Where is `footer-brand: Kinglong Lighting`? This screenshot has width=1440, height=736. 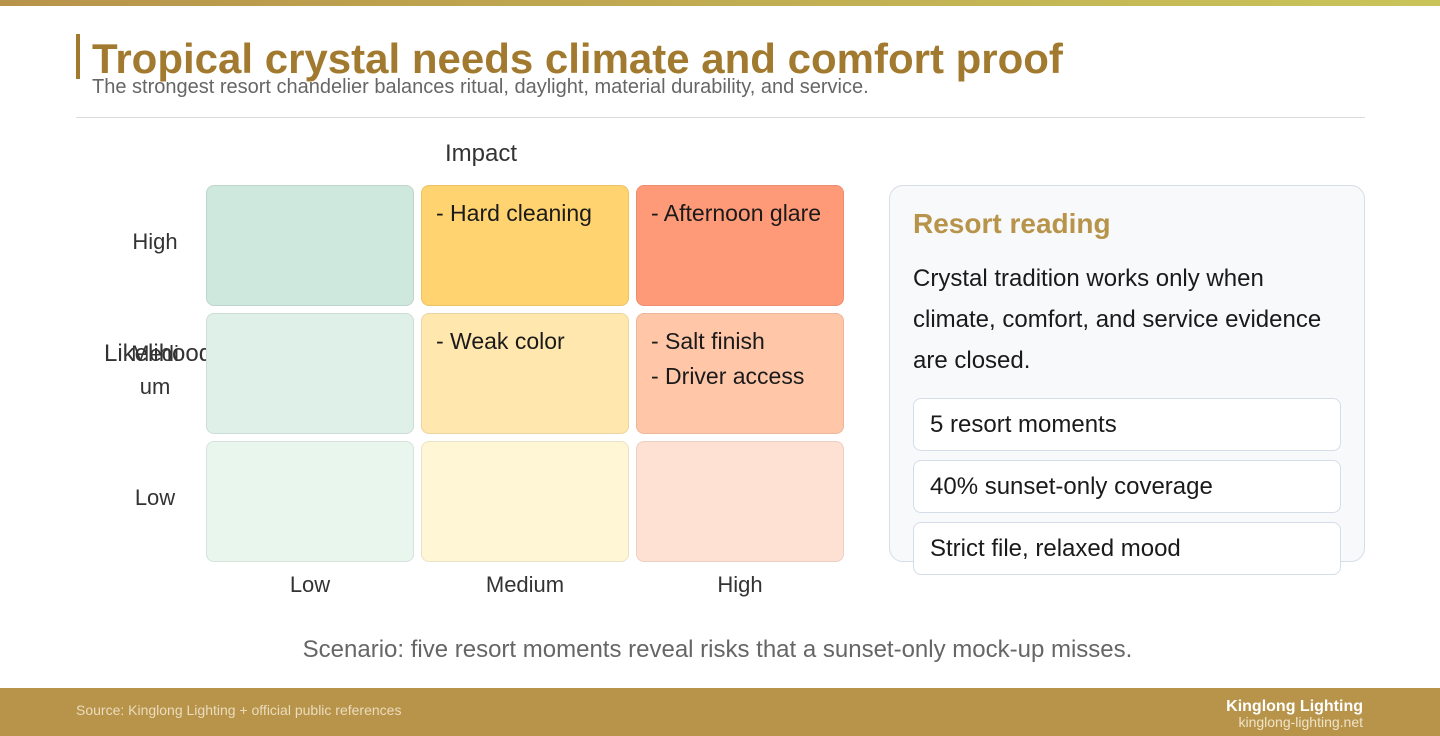
footer-brand: Kinglong Lighting is located at coordinates (1294, 706).